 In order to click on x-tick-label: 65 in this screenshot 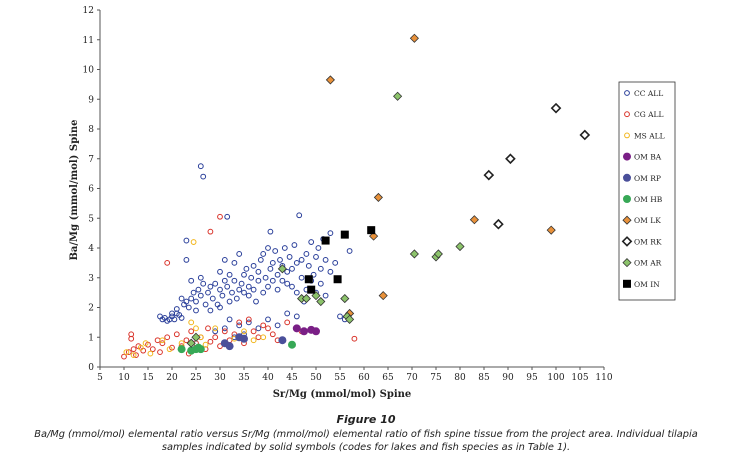, I will do `click(388, 378)`.